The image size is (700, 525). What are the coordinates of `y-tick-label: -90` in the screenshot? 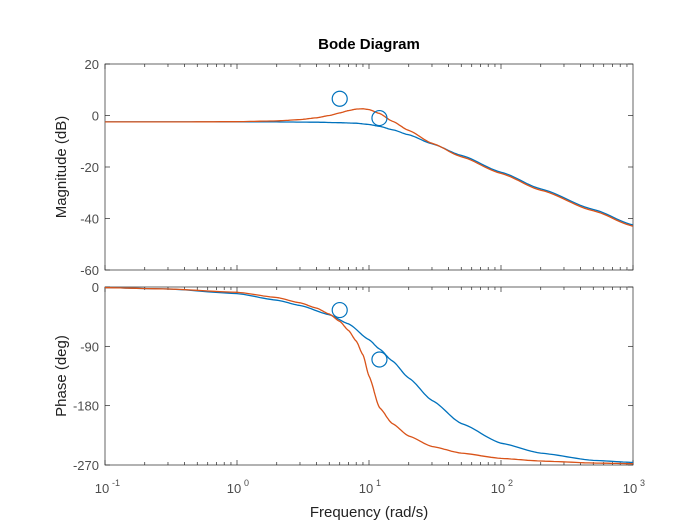 It's located at (89, 346).